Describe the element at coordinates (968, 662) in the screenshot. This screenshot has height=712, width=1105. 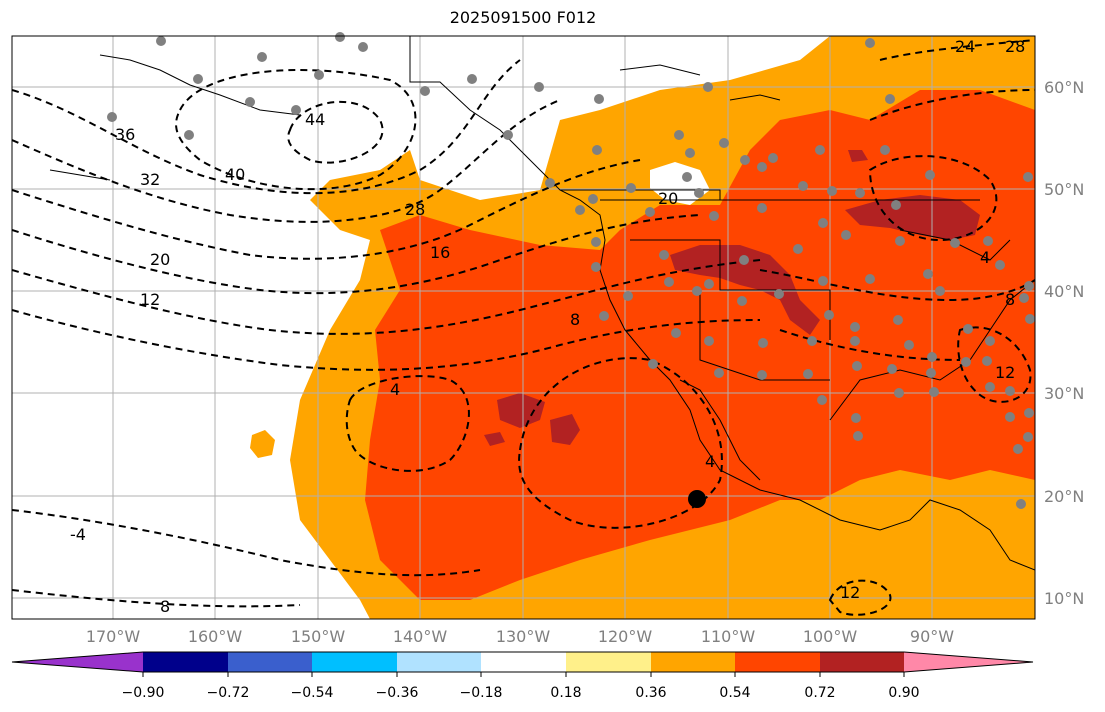
I see `colorbar-extend-high` at that location.